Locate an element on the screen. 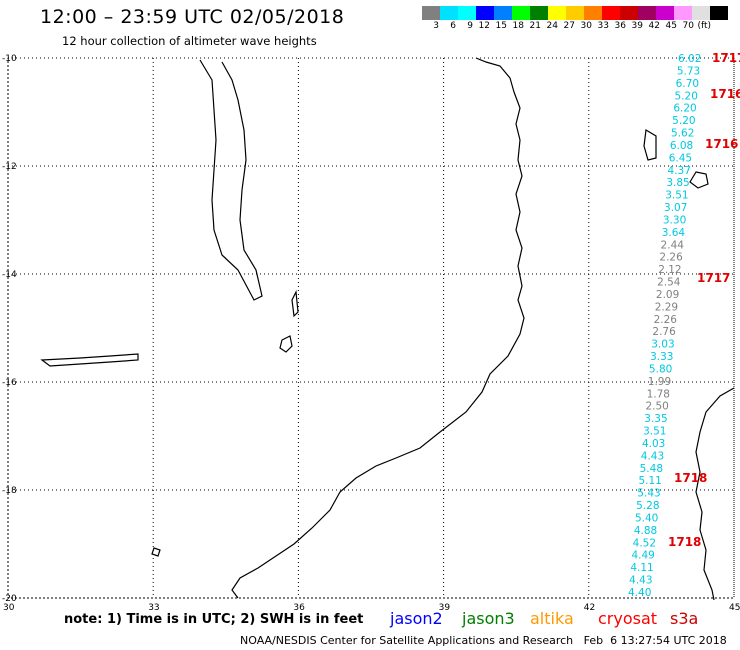 This screenshot has height=650, width=740. wave-height-reading: 5.62 is located at coordinates (682, 134).